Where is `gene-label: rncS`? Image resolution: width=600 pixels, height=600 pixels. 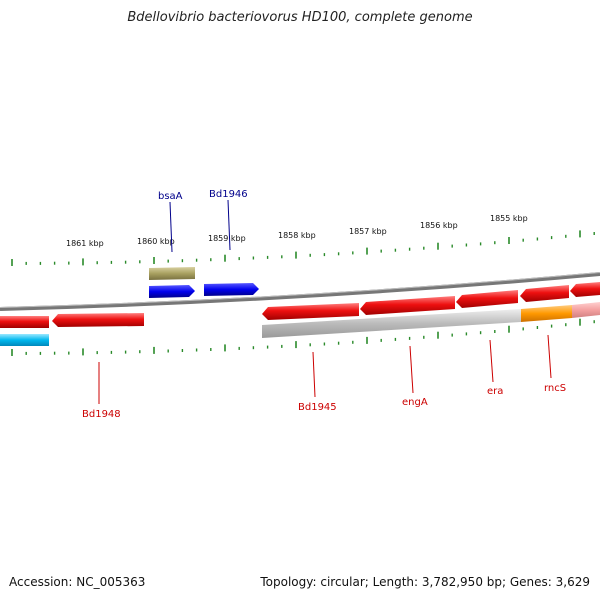 gene-label: rncS is located at coordinates (555, 388).